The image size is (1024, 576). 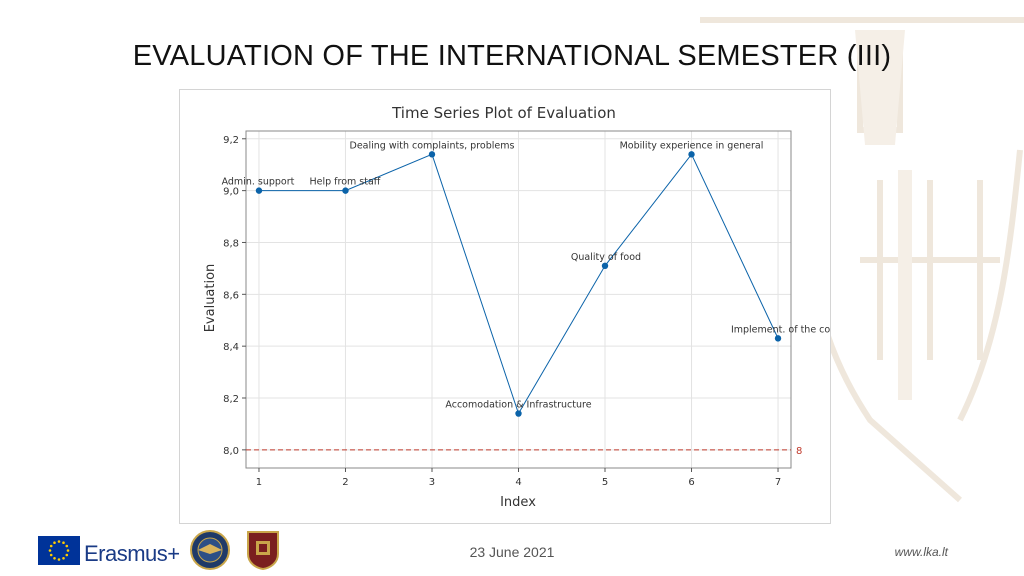 I want to click on reference-line-label: 8, so click(x=799, y=451).